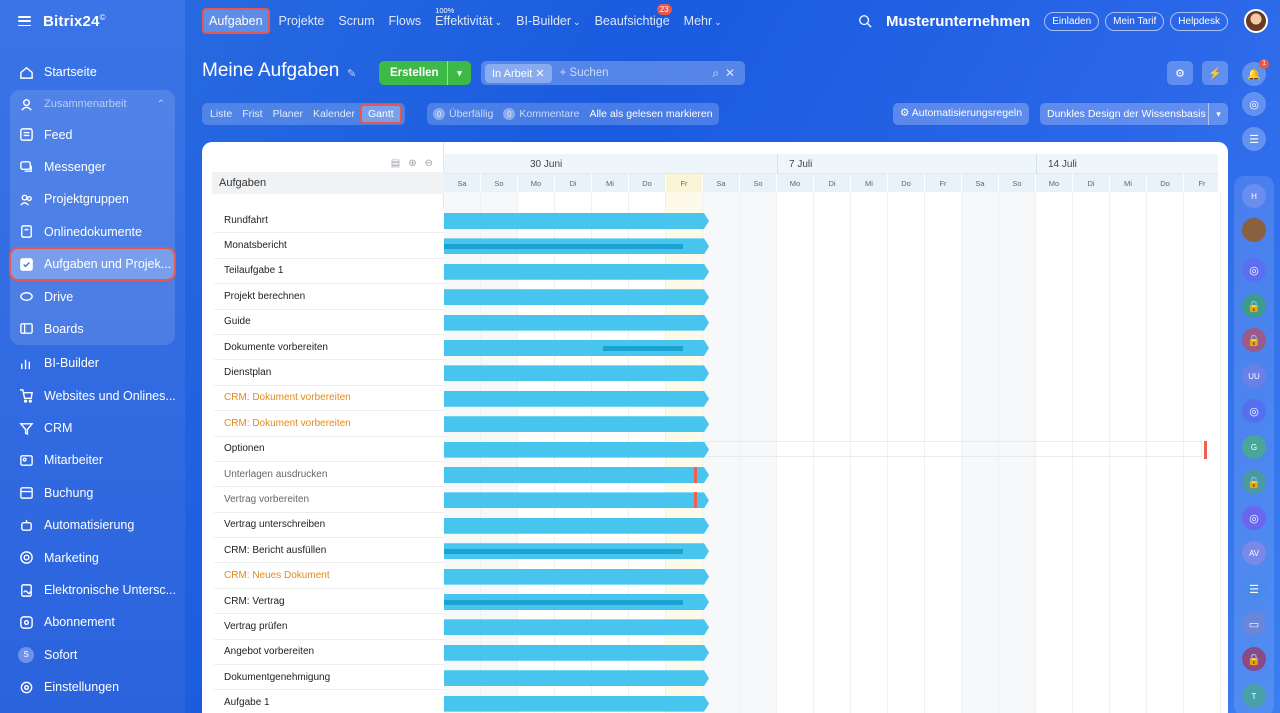  Describe the element at coordinates (651, 114) in the screenshot. I see `mark-all-read-button: Alle als gelesen markieren` at that location.